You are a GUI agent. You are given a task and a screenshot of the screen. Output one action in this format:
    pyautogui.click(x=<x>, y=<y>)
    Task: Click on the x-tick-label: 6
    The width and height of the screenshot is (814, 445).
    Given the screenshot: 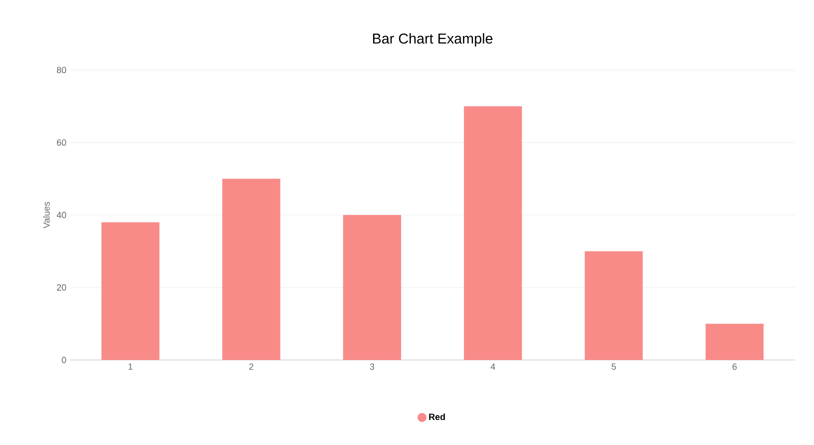 What is the action you would take?
    pyautogui.click(x=734, y=367)
    